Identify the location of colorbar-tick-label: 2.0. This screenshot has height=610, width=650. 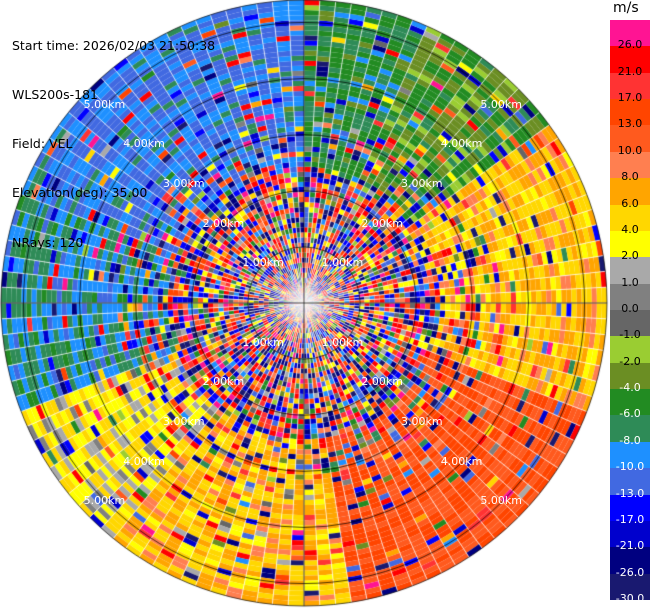
(630, 256).